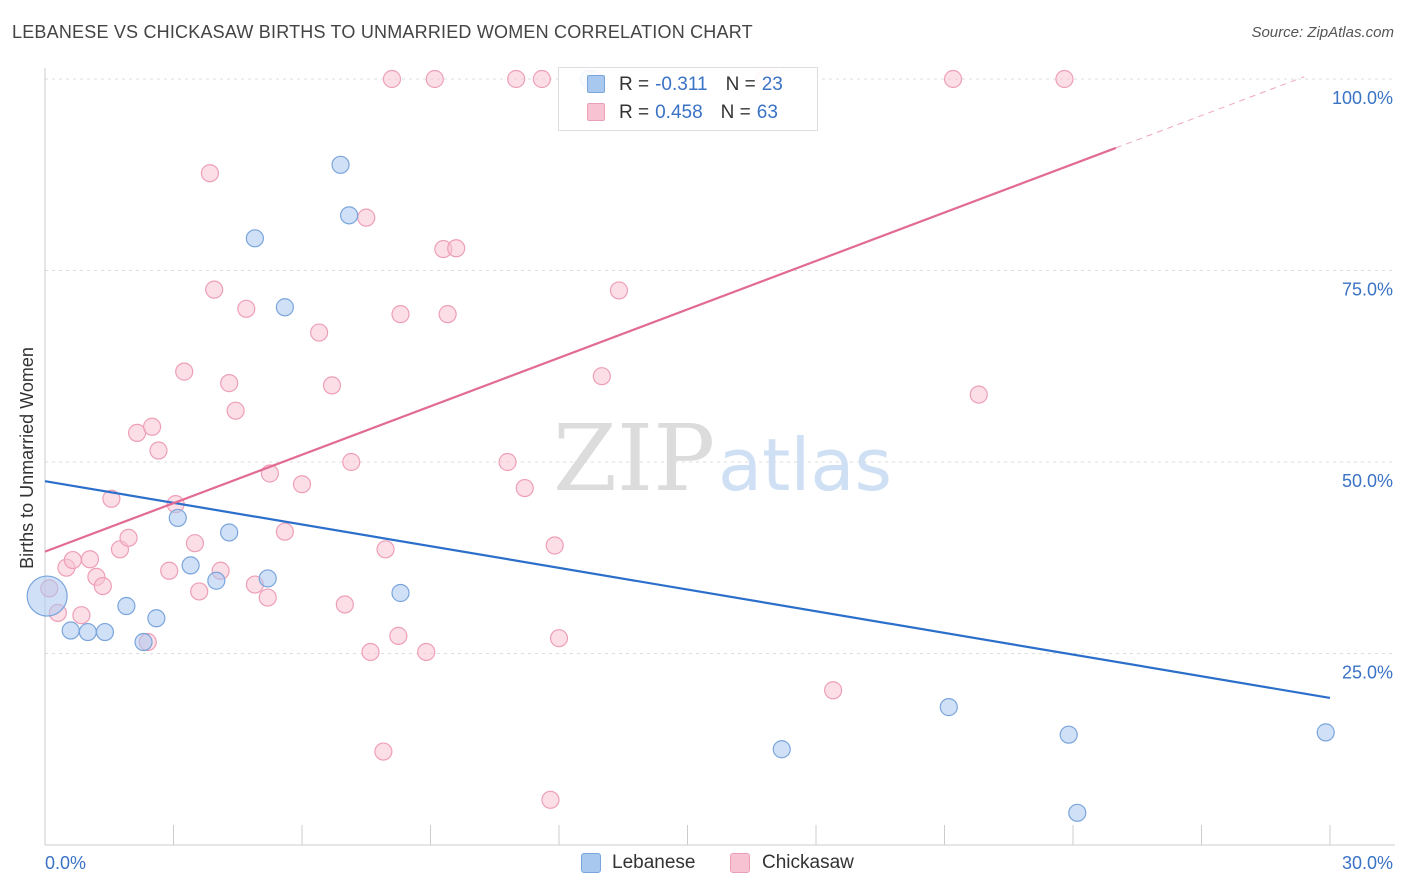  What do you see at coordinates (27, 458) in the screenshot?
I see `y-axis-title: Births to Unmarried Women` at bounding box center [27, 458].